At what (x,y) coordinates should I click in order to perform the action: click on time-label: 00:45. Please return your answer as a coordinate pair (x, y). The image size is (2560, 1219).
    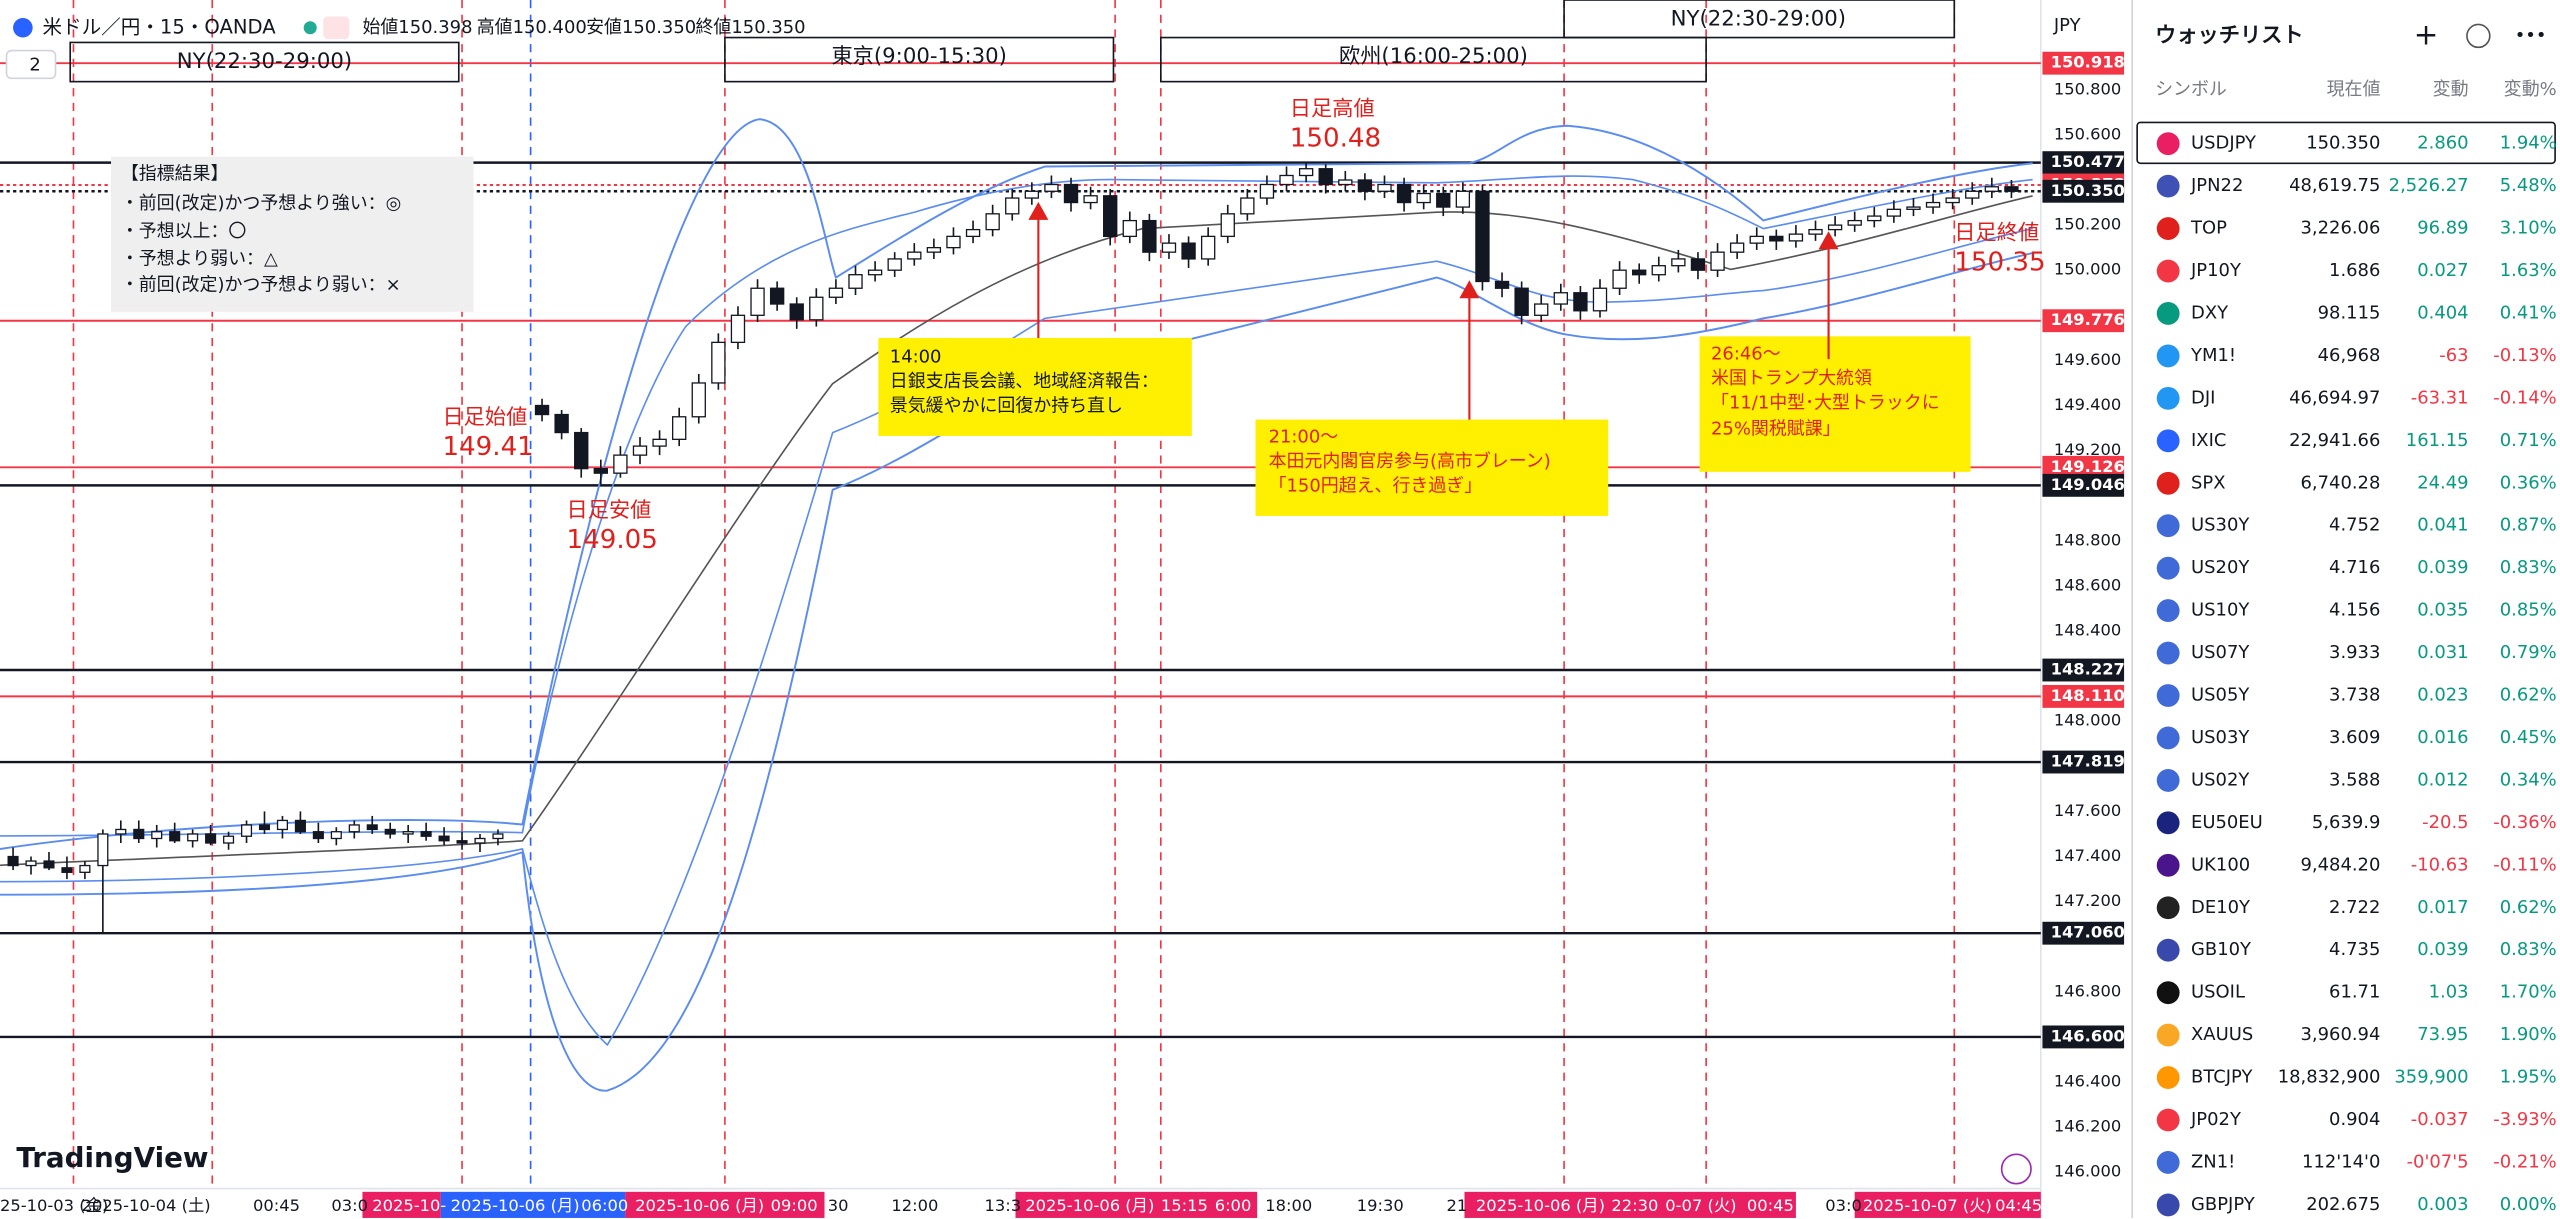
    Looking at the image, I should click on (1770, 1205).